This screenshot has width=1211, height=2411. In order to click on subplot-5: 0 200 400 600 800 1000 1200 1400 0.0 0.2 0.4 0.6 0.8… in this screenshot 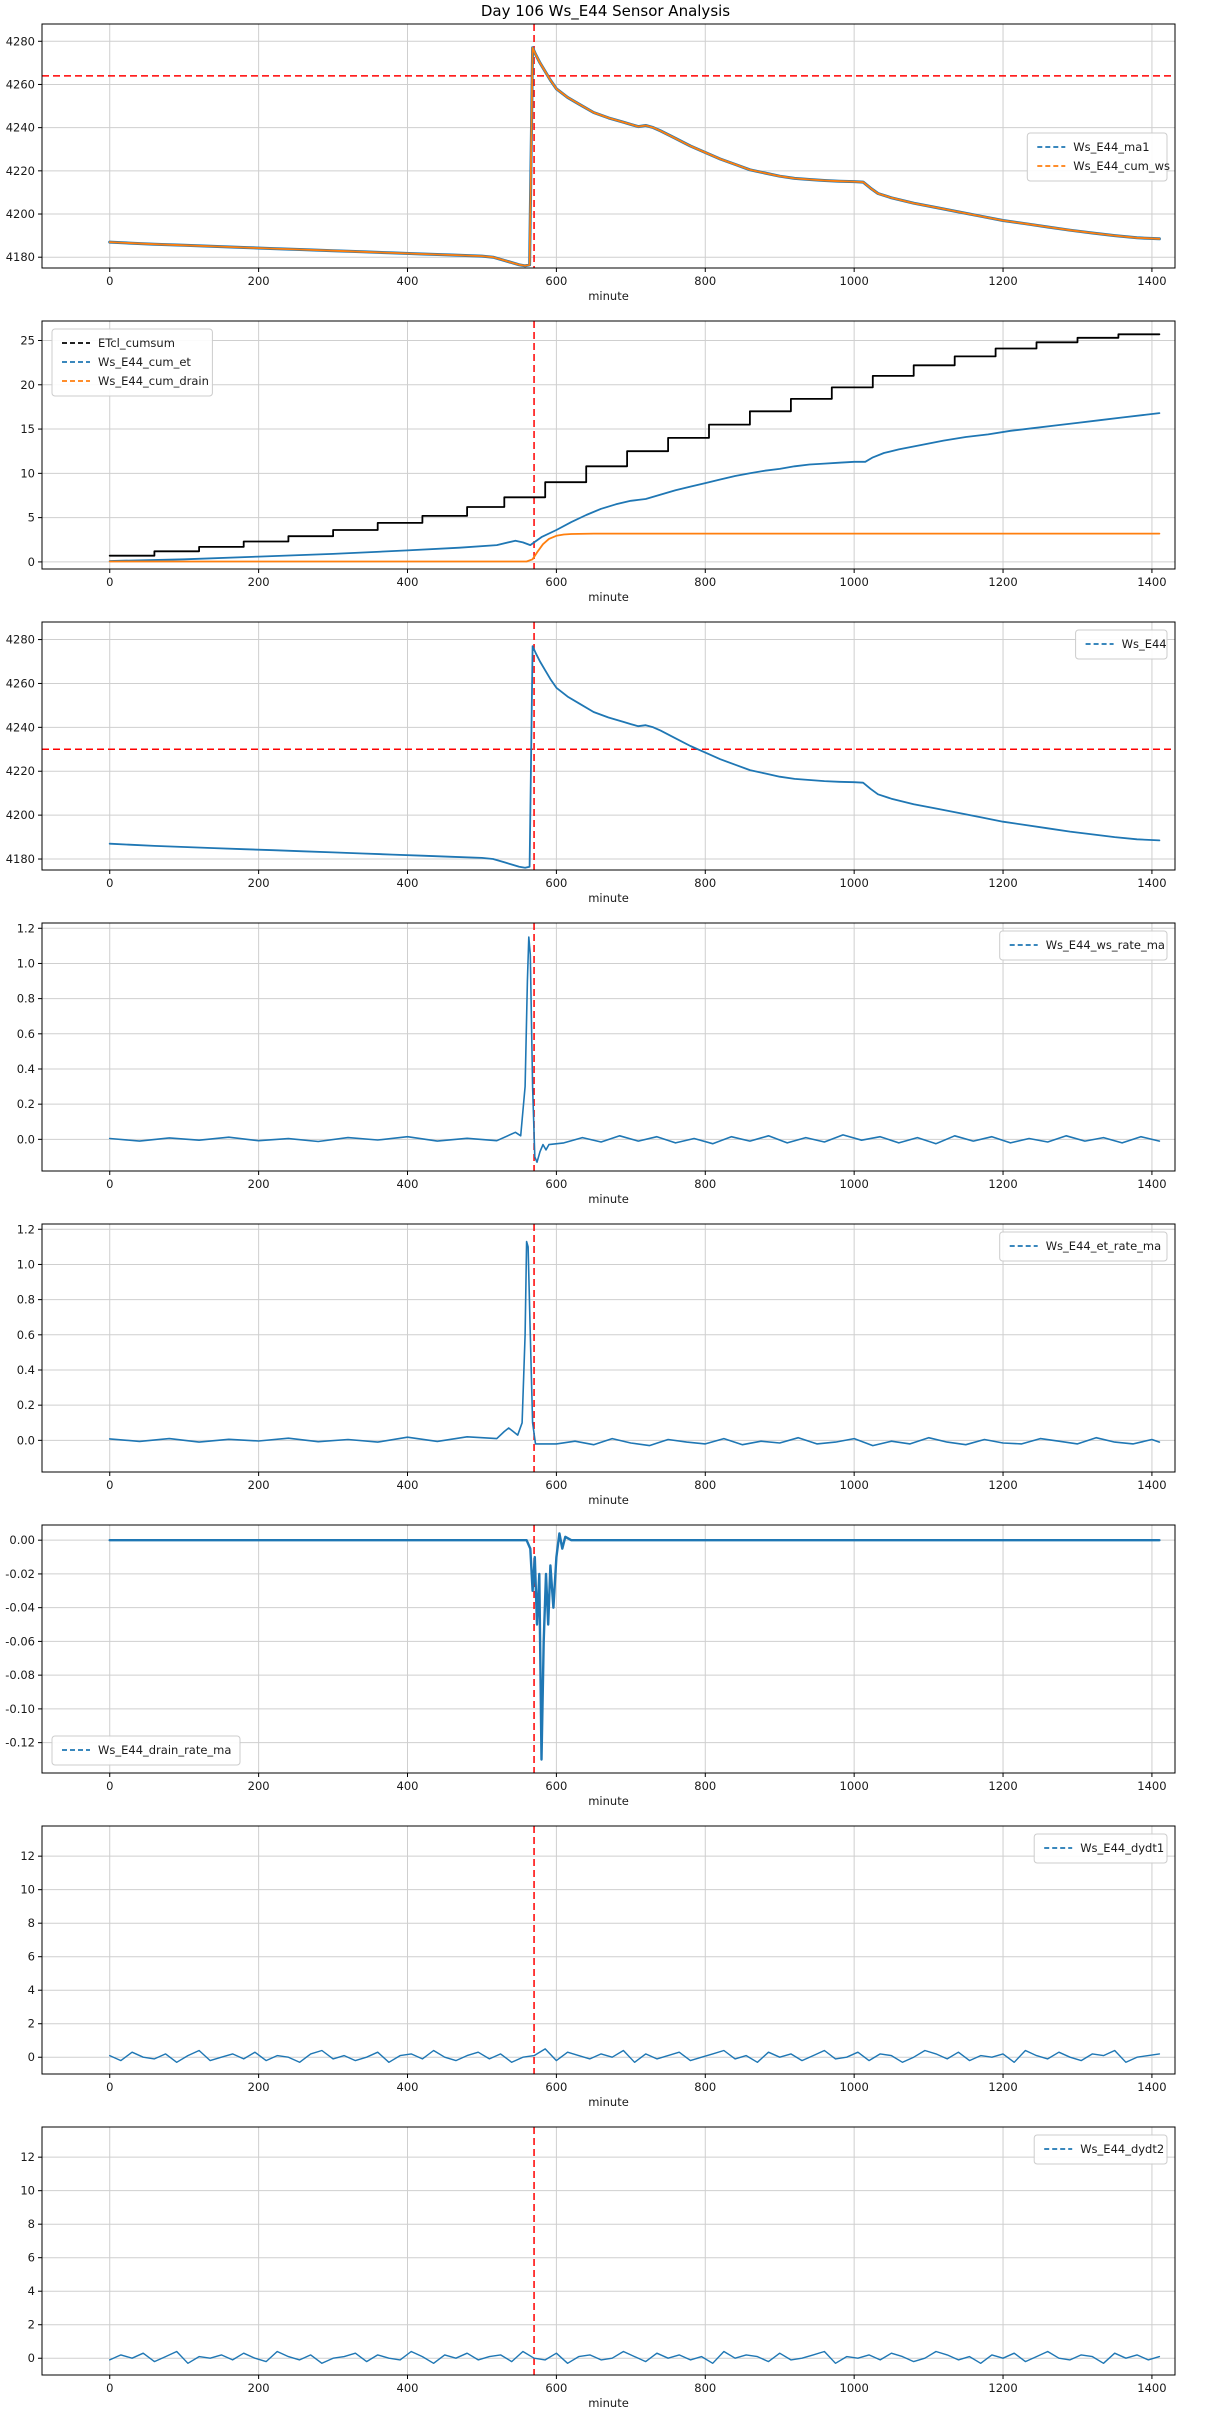, I will do `click(605, 1355)`.